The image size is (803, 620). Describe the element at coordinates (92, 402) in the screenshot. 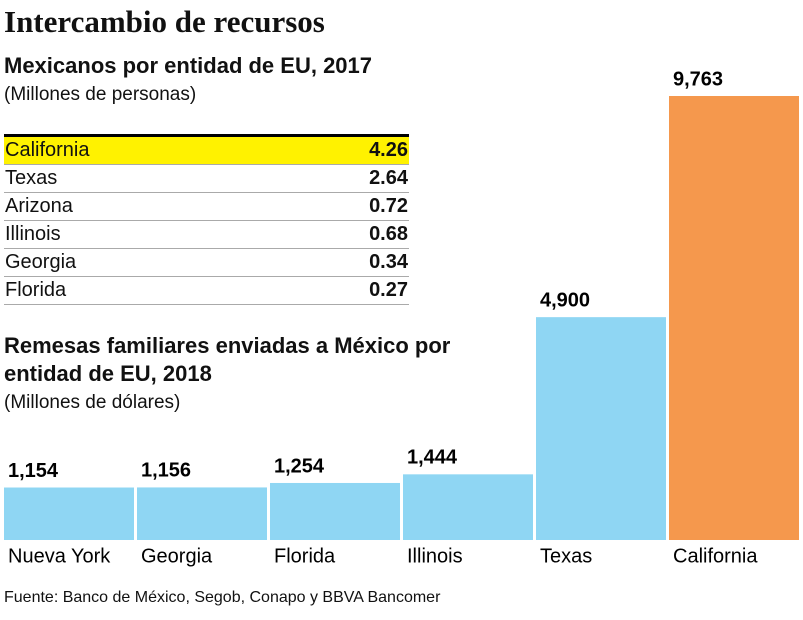

I see `chart-subtitle: (Millones de dólares)` at that location.